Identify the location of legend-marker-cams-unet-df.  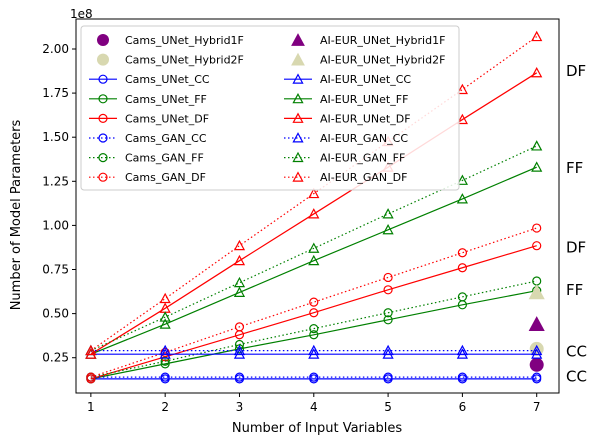
(103, 118).